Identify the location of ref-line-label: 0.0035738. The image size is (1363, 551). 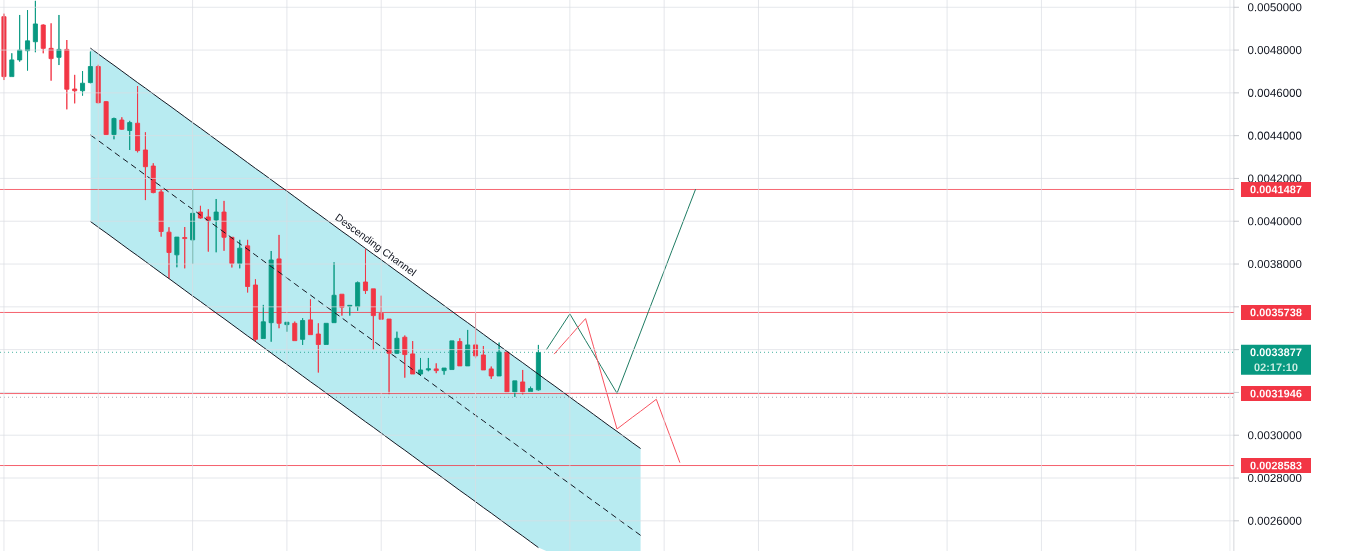
(1276, 312).